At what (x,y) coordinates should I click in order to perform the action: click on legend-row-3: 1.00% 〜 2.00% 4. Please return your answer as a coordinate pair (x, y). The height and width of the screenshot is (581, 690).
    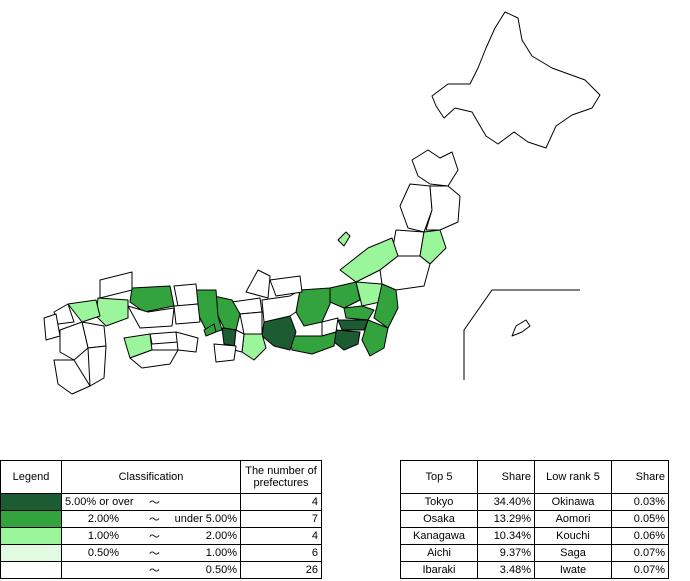
    Looking at the image, I should click on (161, 536).